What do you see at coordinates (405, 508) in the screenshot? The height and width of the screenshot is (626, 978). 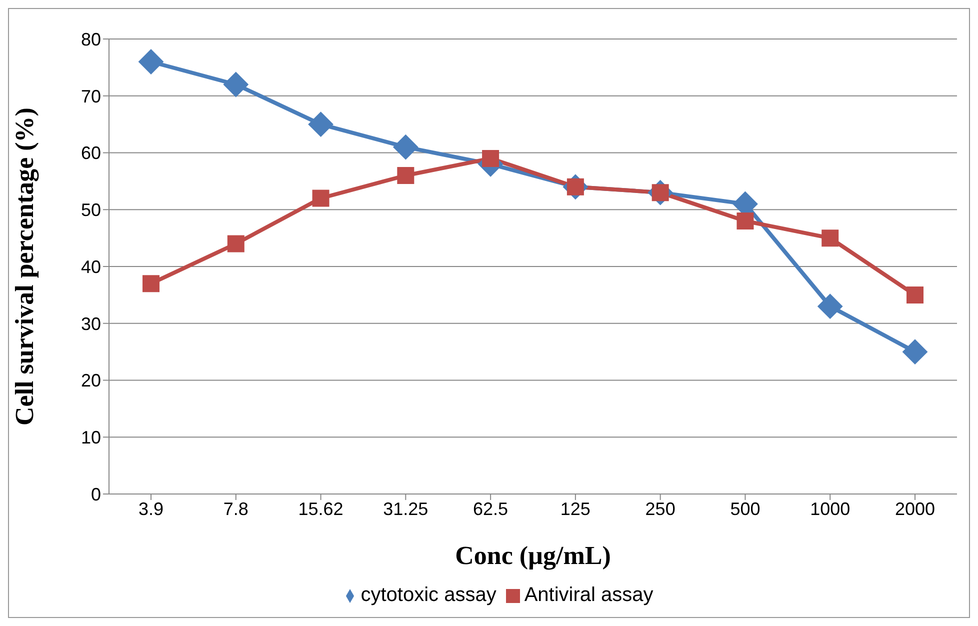 I see `x-tick-label: 31.25` at bounding box center [405, 508].